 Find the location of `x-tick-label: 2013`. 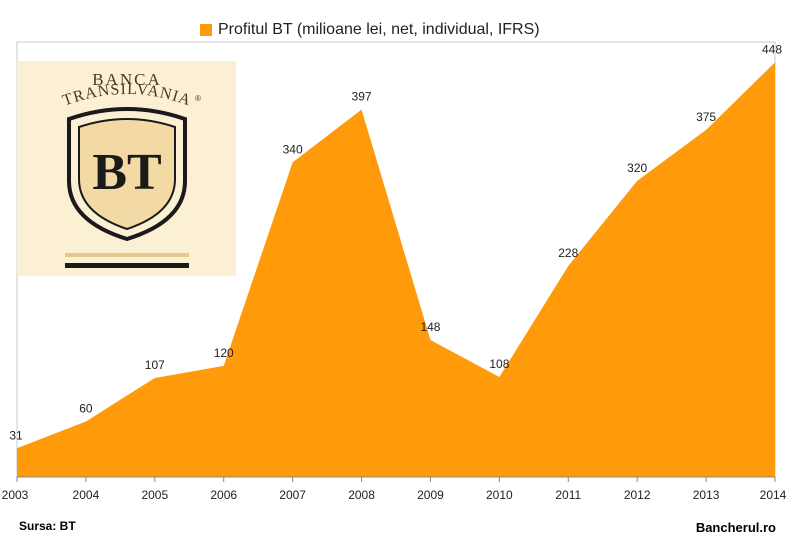

x-tick-label: 2013 is located at coordinates (706, 495).